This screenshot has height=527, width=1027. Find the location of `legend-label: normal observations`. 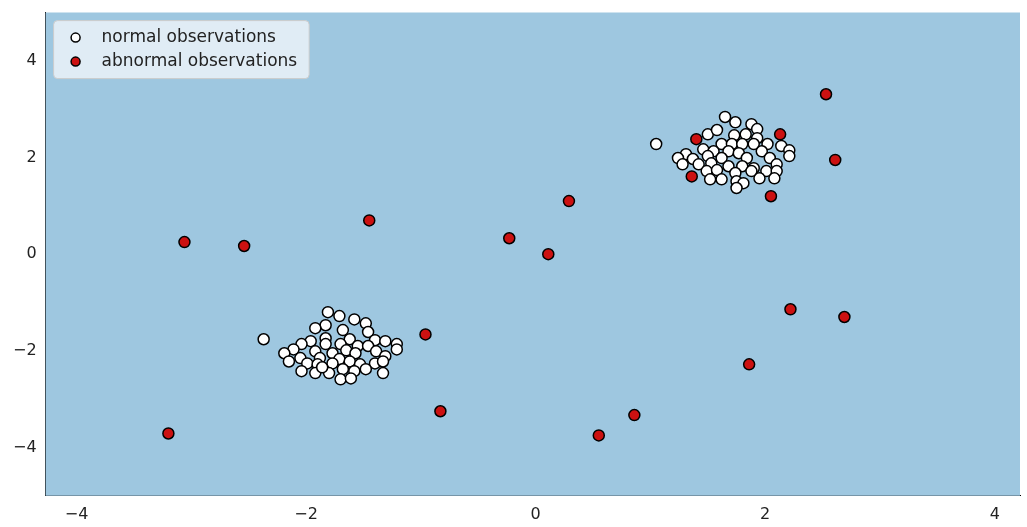

legend-label: normal observations is located at coordinates (189, 36).